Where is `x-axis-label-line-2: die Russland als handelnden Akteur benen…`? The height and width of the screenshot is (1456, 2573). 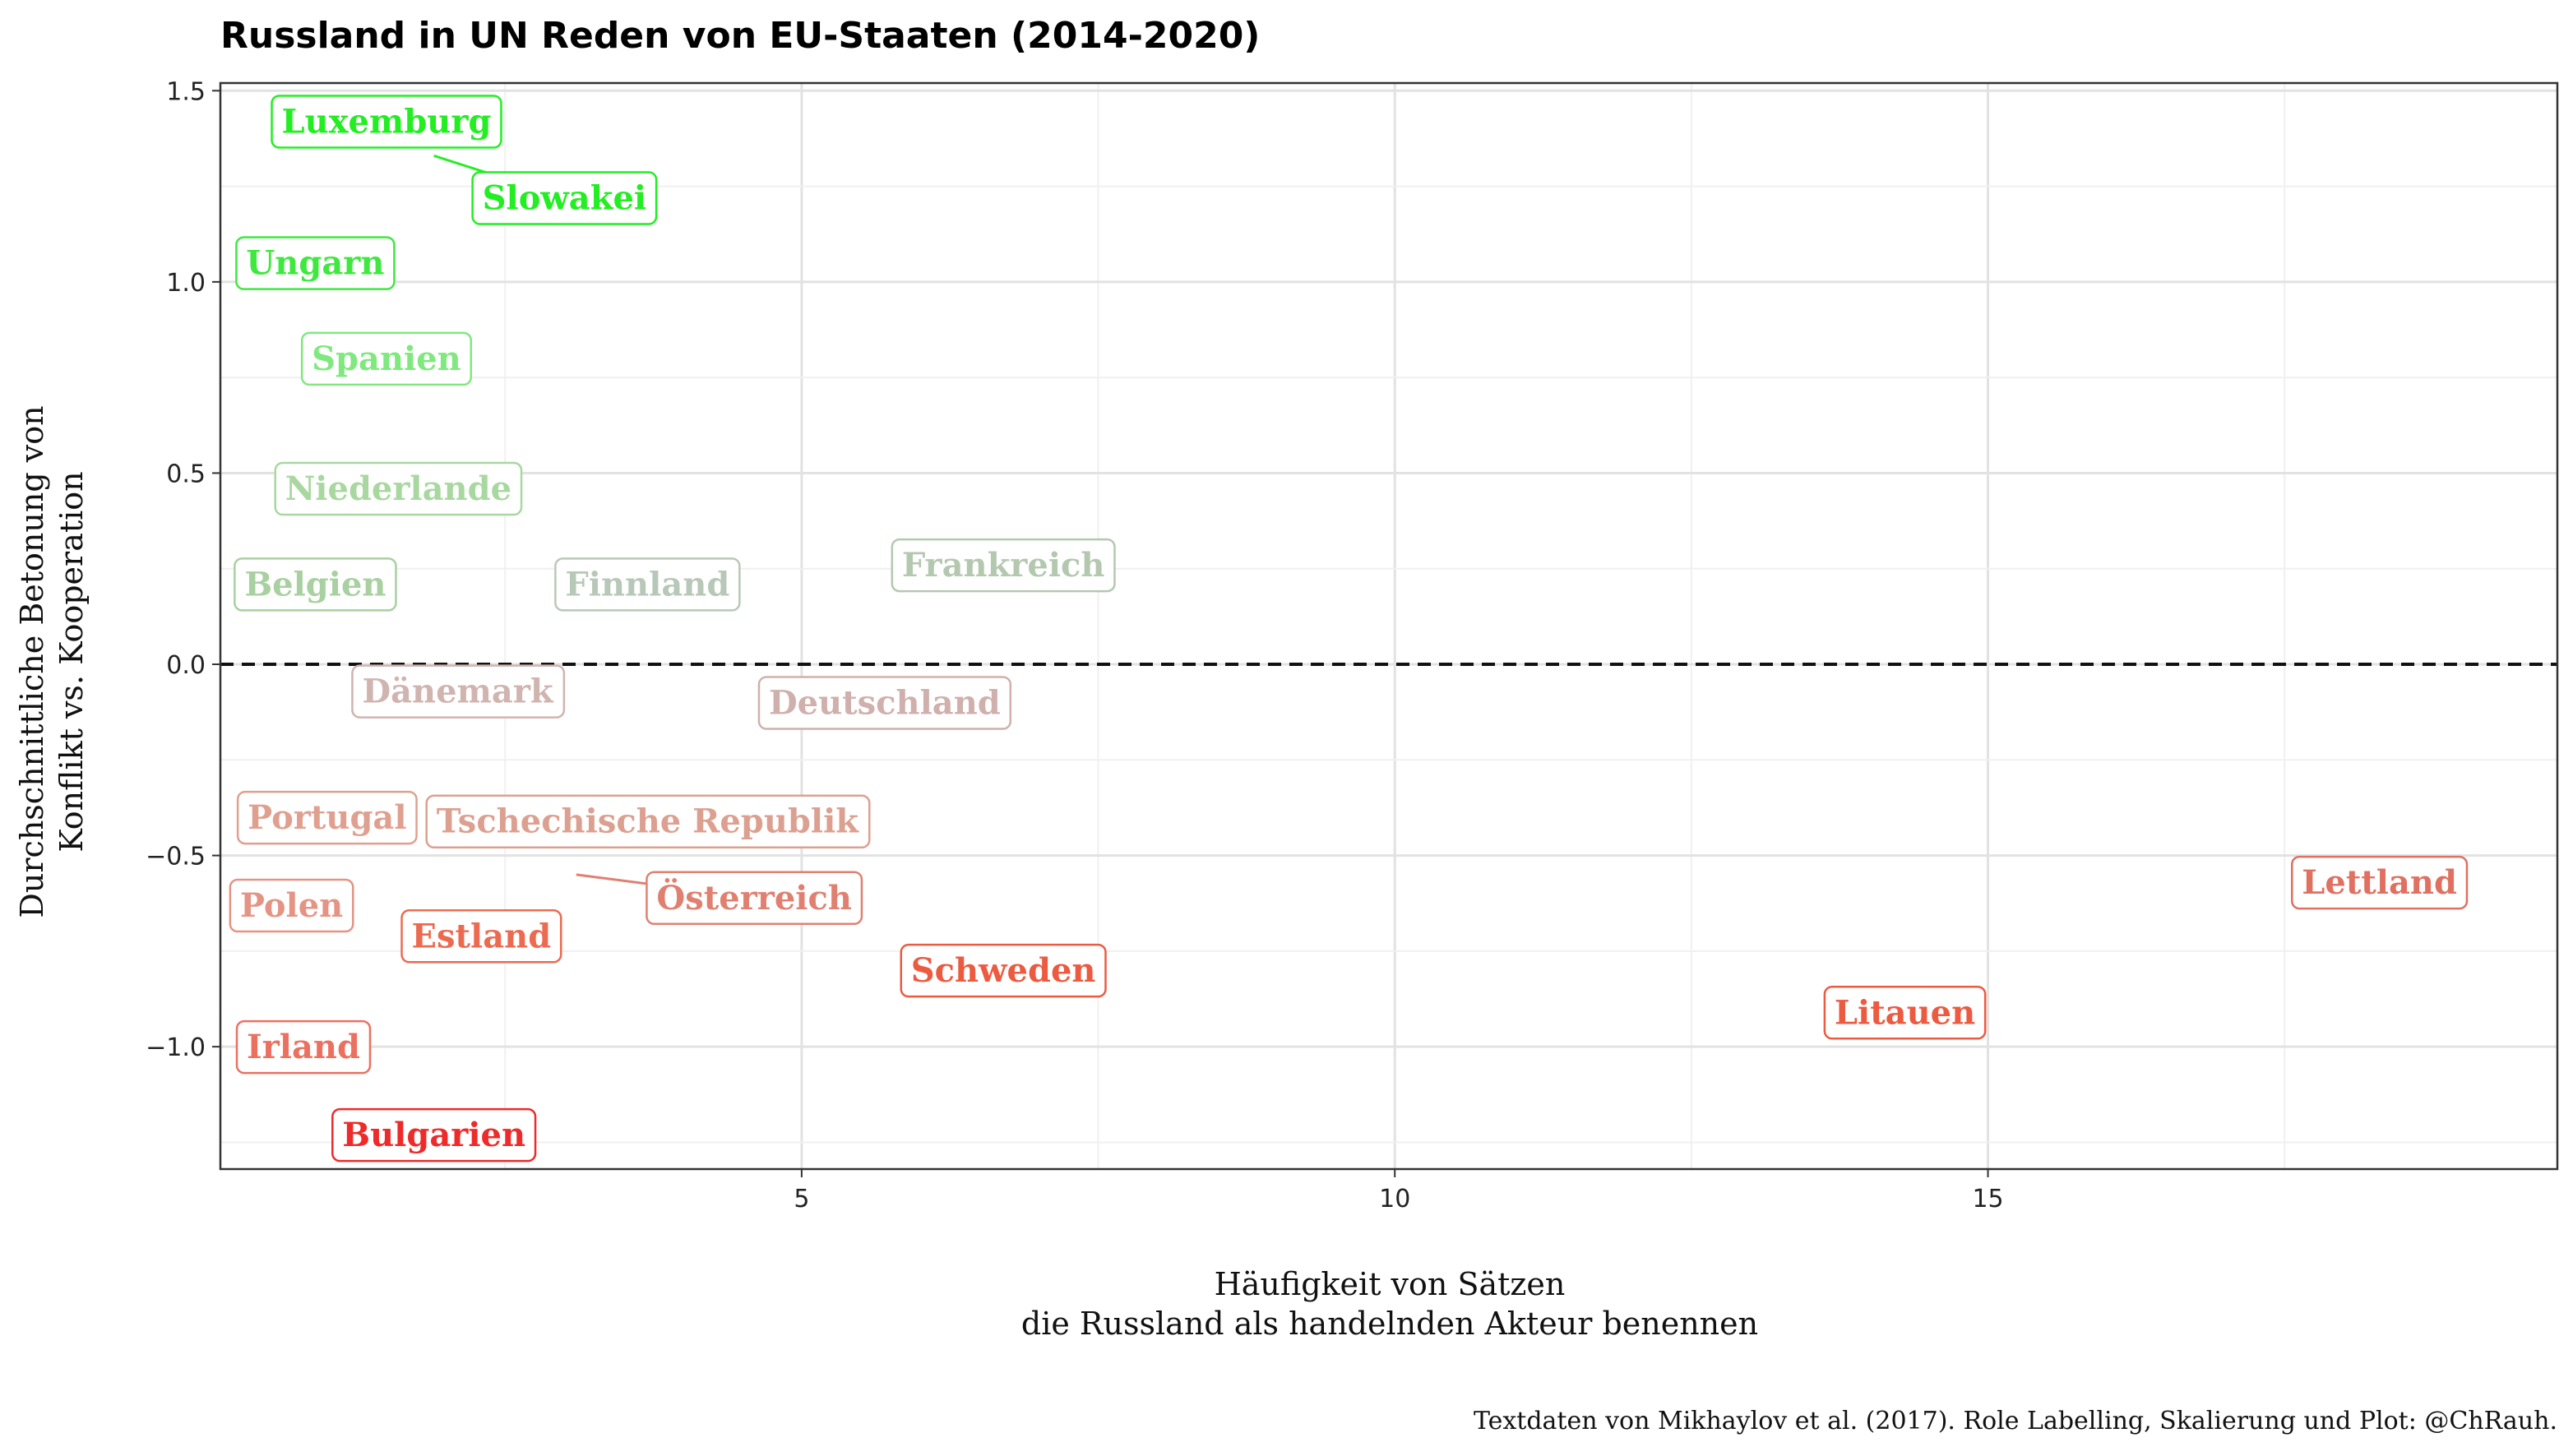
x-axis-label-line-2: die Russland als handelnden Akteur benen… is located at coordinates (1389, 1324).